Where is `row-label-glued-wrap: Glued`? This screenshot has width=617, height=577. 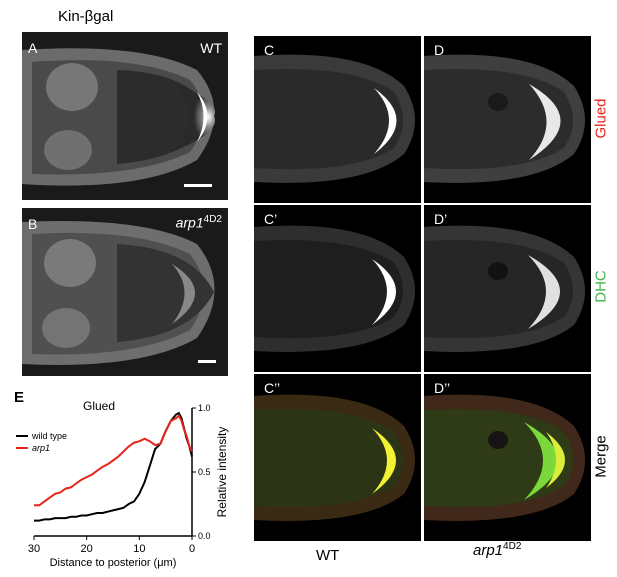
row-label-glued-wrap: Glued is located at coordinates (602, 120).